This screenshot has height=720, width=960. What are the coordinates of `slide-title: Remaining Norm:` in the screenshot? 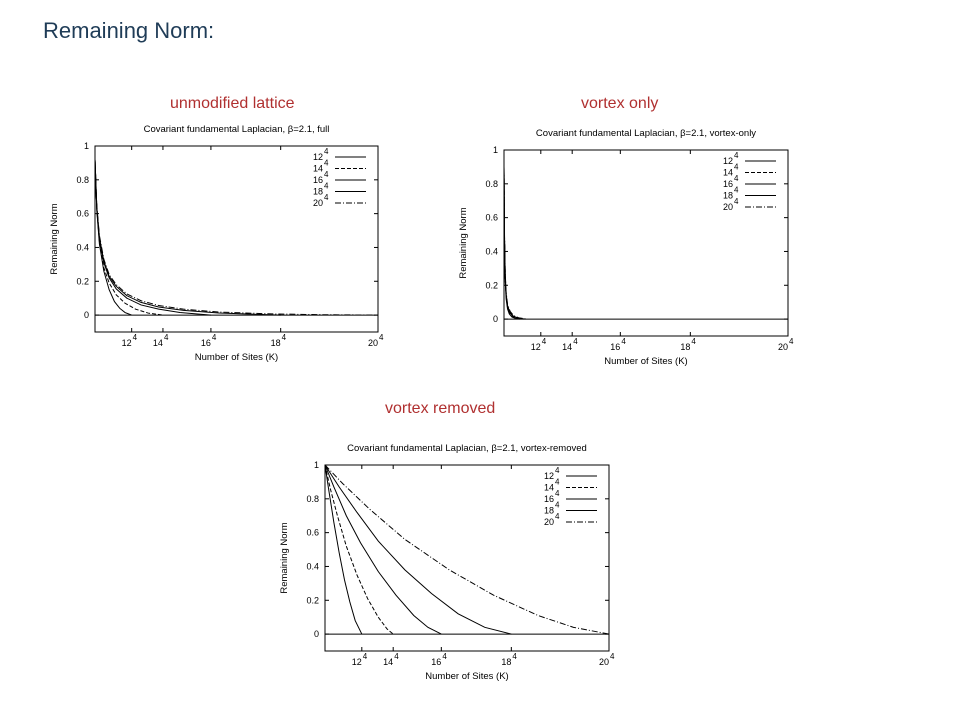 It's located at (129, 30).